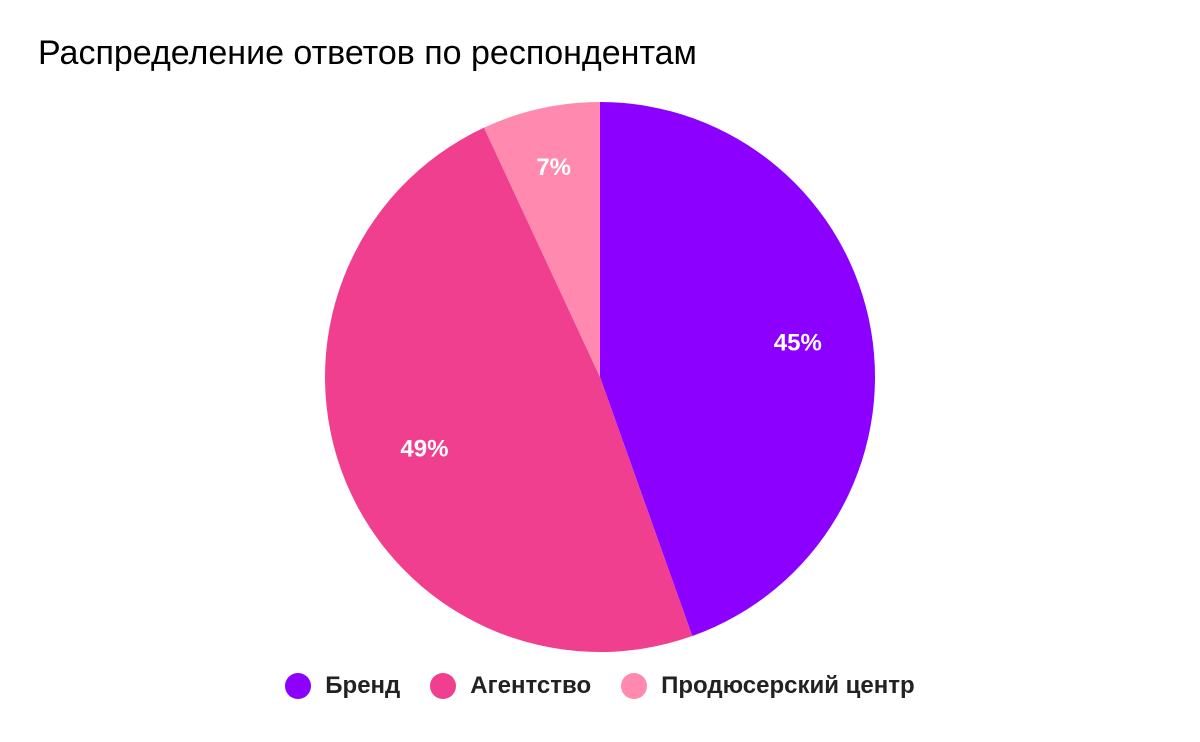 The height and width of the screenshot is (742, 1200). I want to click on pie-label-production-center: 7%, so click(553, 167).